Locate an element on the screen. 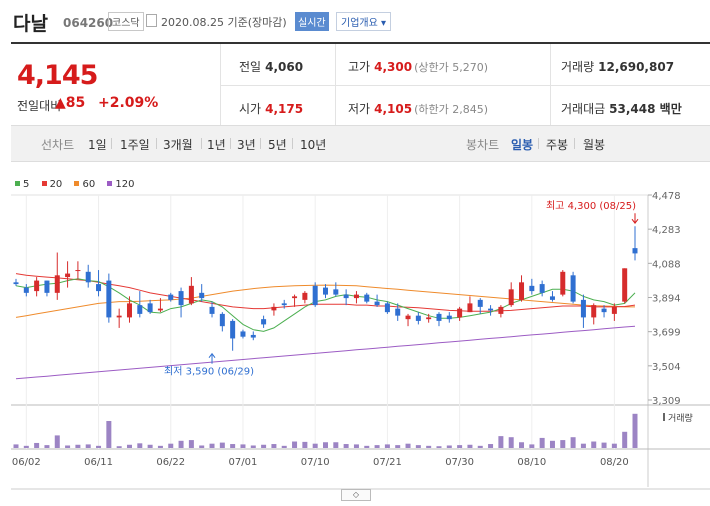 This screenshot has width=710, height=506. stock-name: 다날 is located at coordinates (30, 24).